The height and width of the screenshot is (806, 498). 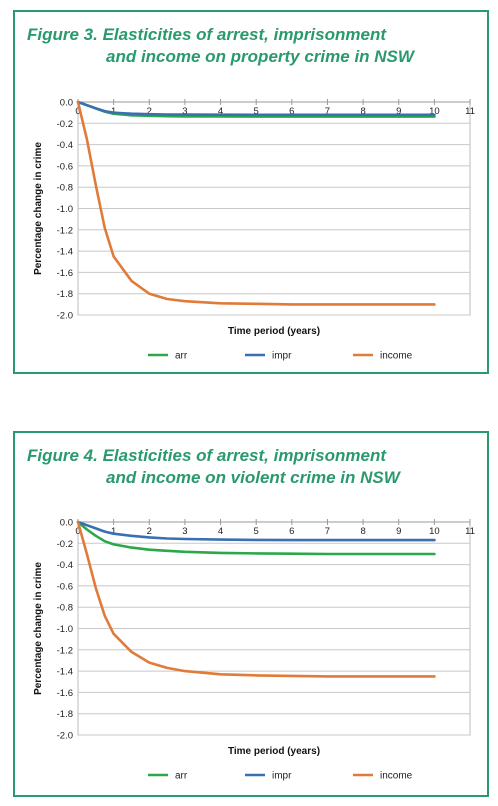 I want to click on series-line-income, so click(x=256, y=599).